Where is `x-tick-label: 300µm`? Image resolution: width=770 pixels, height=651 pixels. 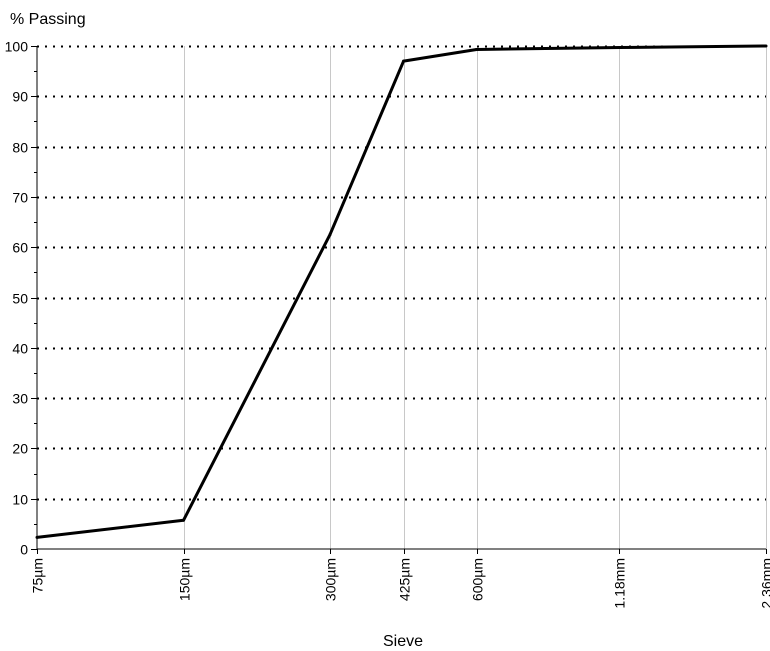 x-tick-label: 300µm is located at coordinates (331, 579).